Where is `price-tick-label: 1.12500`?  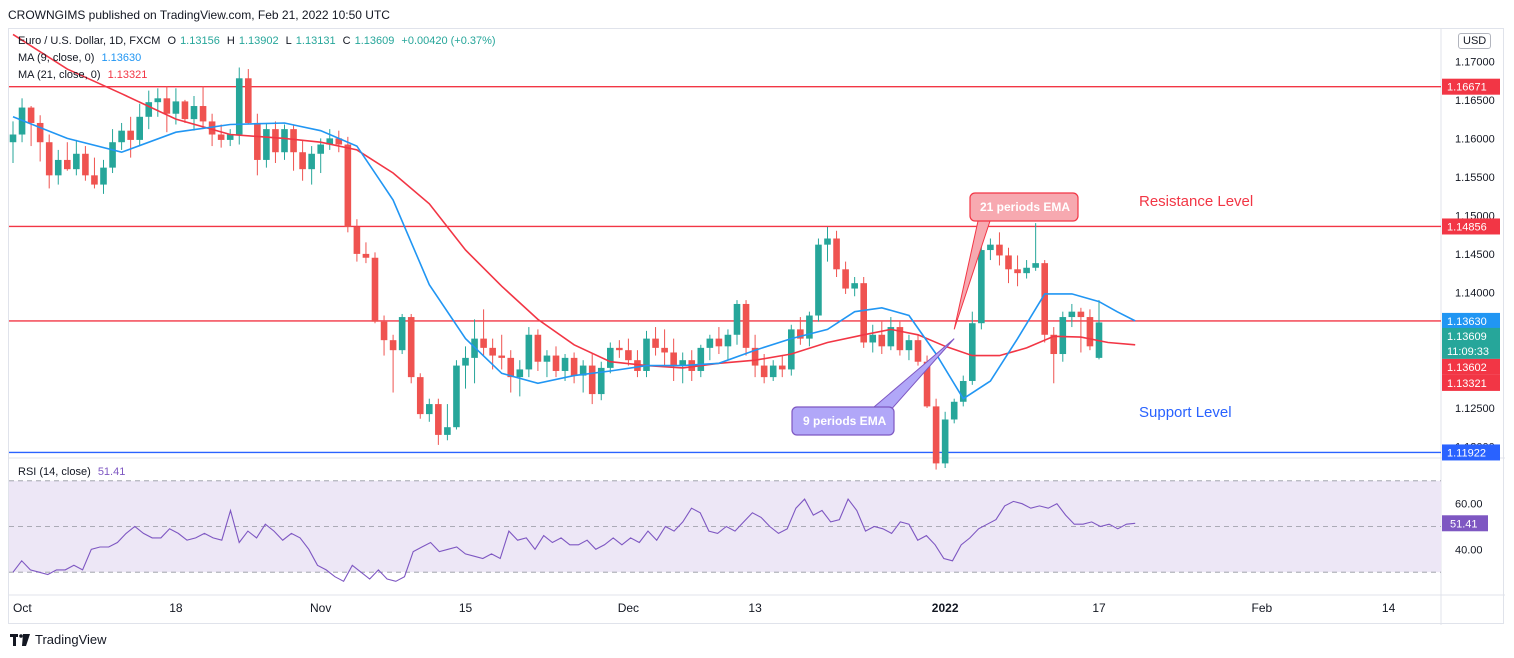 price-tick-label: 1.12500 is located at coordinates (1475, 409).